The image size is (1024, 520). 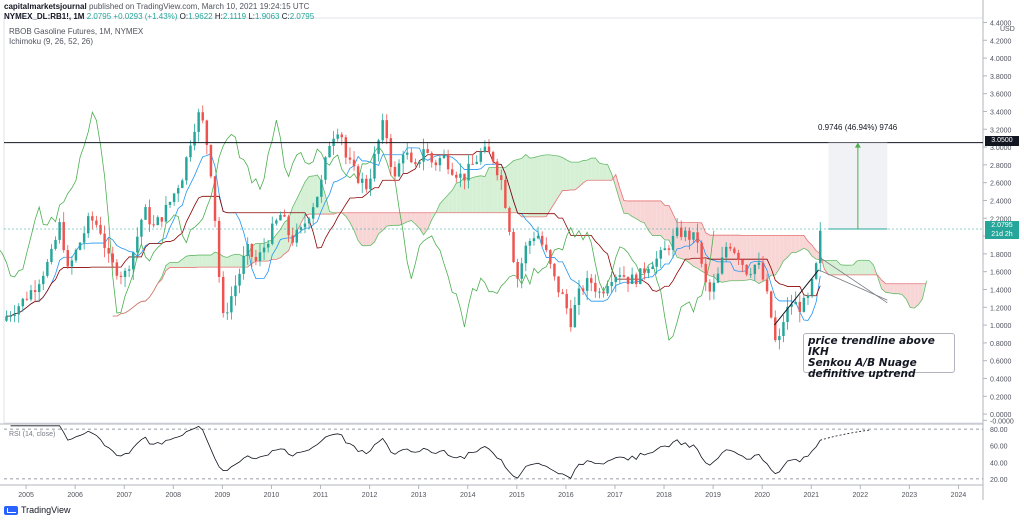 I want to click on y-tick-label: 3.8000, so click(x=1001, y=77).